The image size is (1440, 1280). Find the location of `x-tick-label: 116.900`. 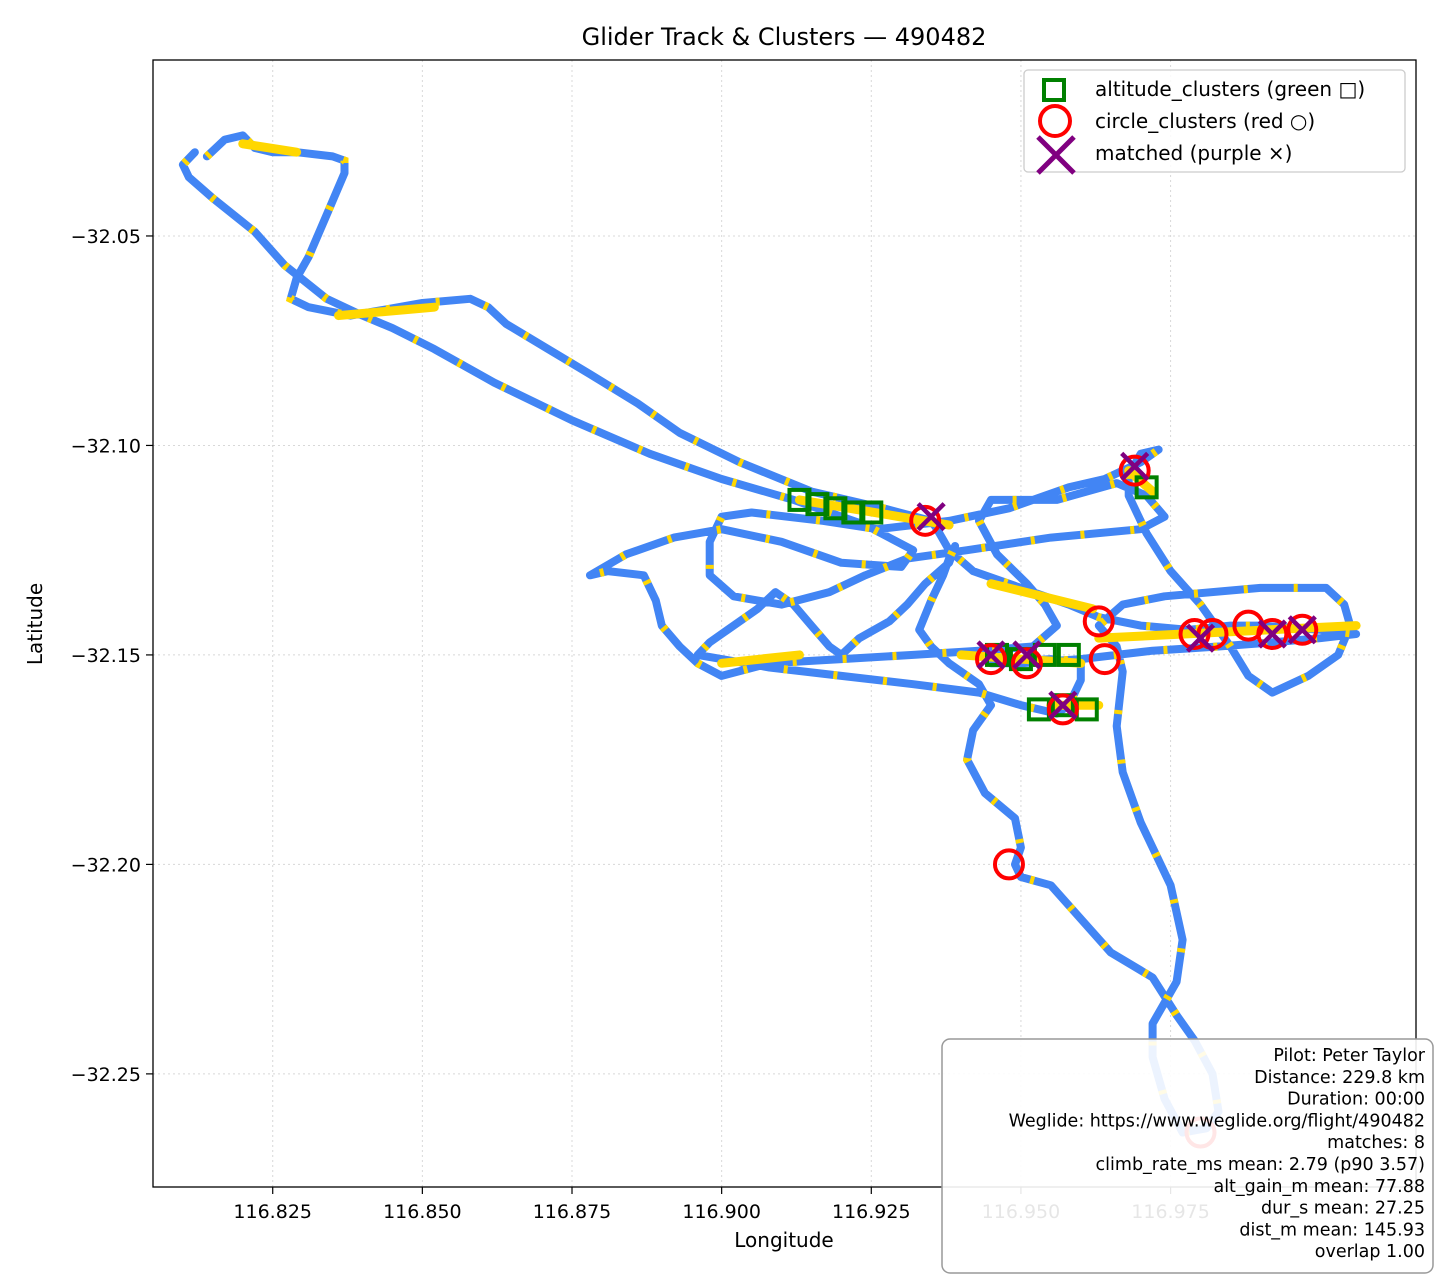

x-tick-label: 116.900 is located at coordinates (721, 1212).